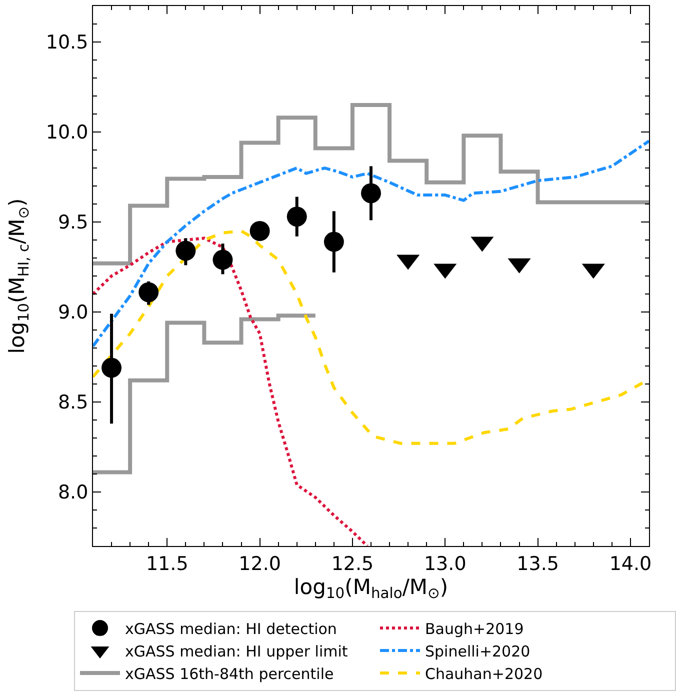  Describe the element at coordinates (445, 563) in the screenshot. I see `x-tick-label: 13.0` at that location.